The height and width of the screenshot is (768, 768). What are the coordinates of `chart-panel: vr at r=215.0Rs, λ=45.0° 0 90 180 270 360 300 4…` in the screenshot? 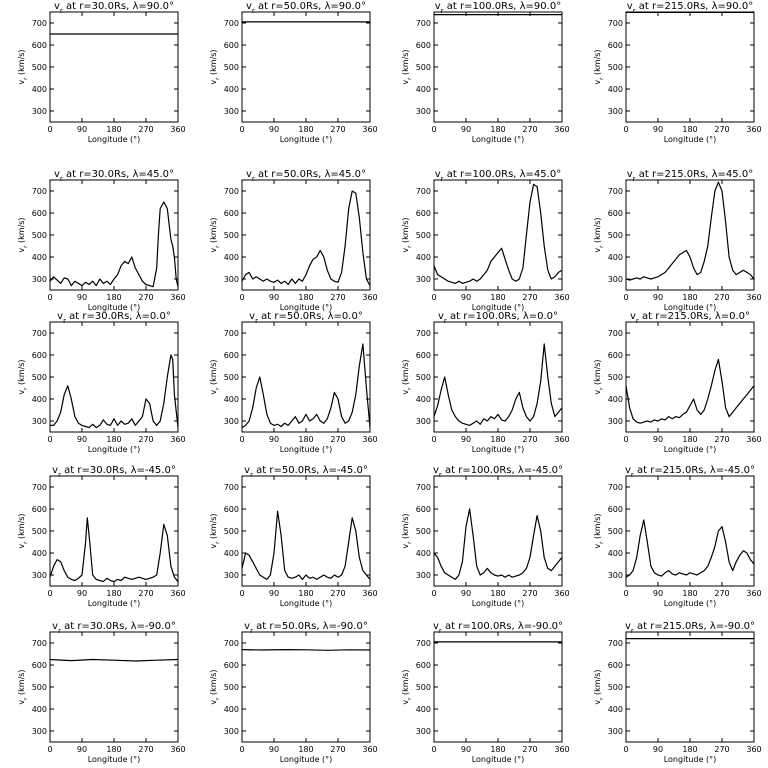 It's located at (677, 240).